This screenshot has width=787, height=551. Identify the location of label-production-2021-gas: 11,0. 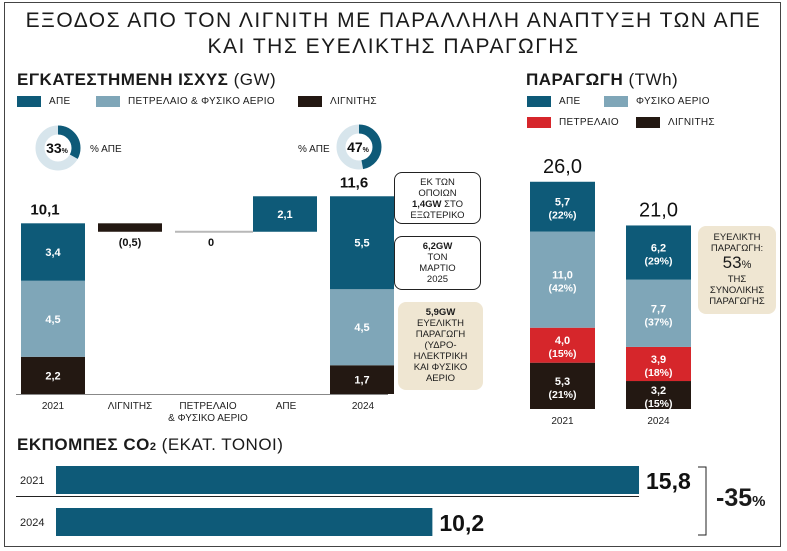
(562, 276).